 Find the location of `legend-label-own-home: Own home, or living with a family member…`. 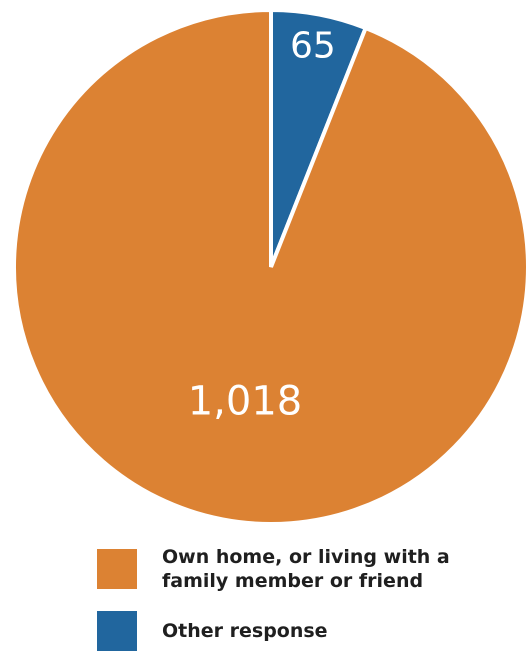

legend-label-own-home: Own home, or living with a family member… is located at coordinates (306, 569).